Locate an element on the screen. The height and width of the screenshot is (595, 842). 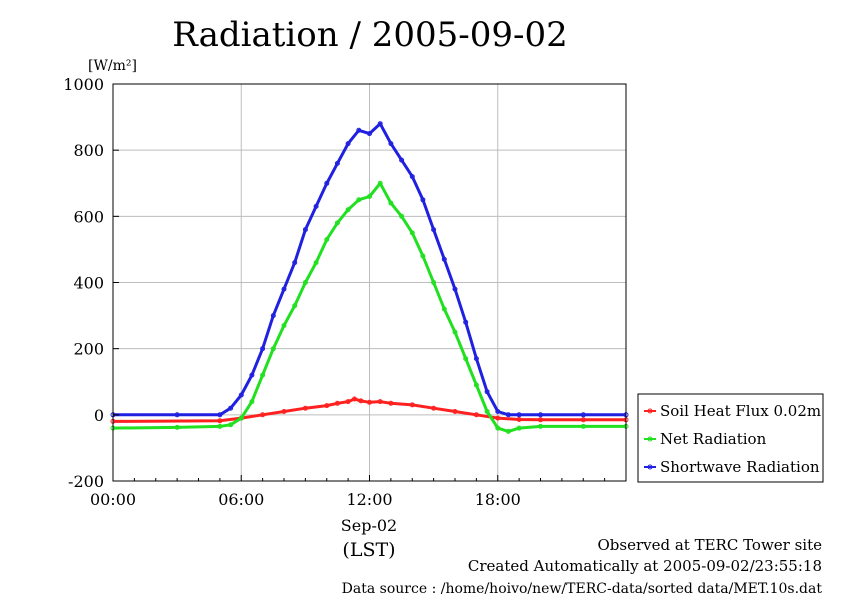
x-tick-label: 12:00 is located at coordinates (369, 499).